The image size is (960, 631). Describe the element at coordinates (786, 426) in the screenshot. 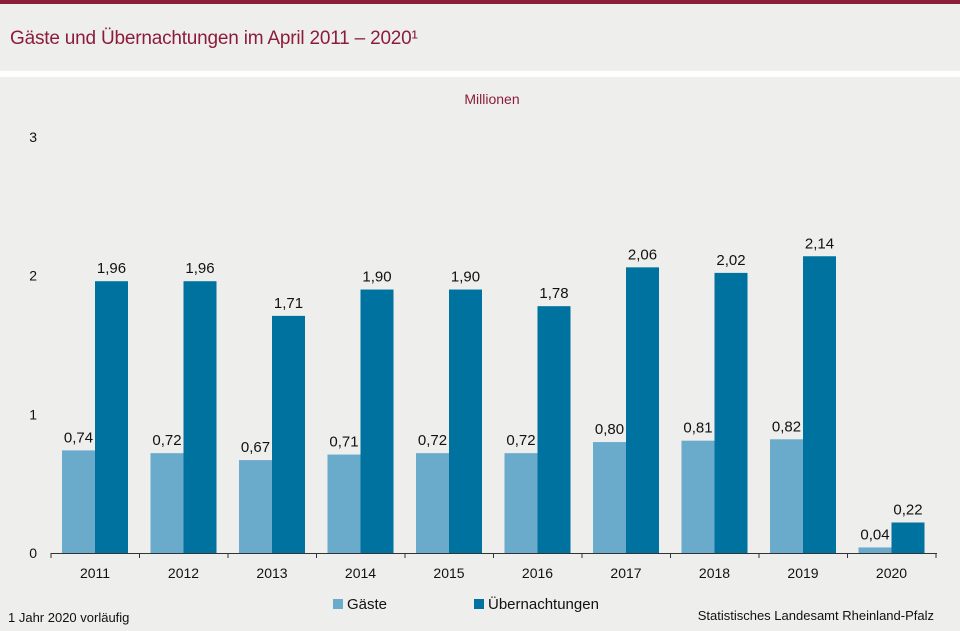

I see `bar-value-label: 0,82` at that location.